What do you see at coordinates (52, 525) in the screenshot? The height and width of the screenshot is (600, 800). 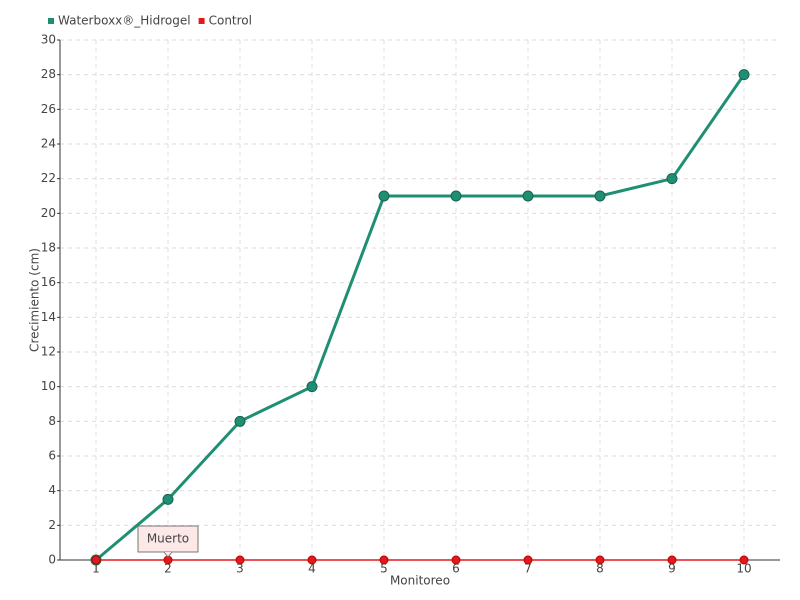 I see `y-tick-label: 2` at bounding box center [52, 525].